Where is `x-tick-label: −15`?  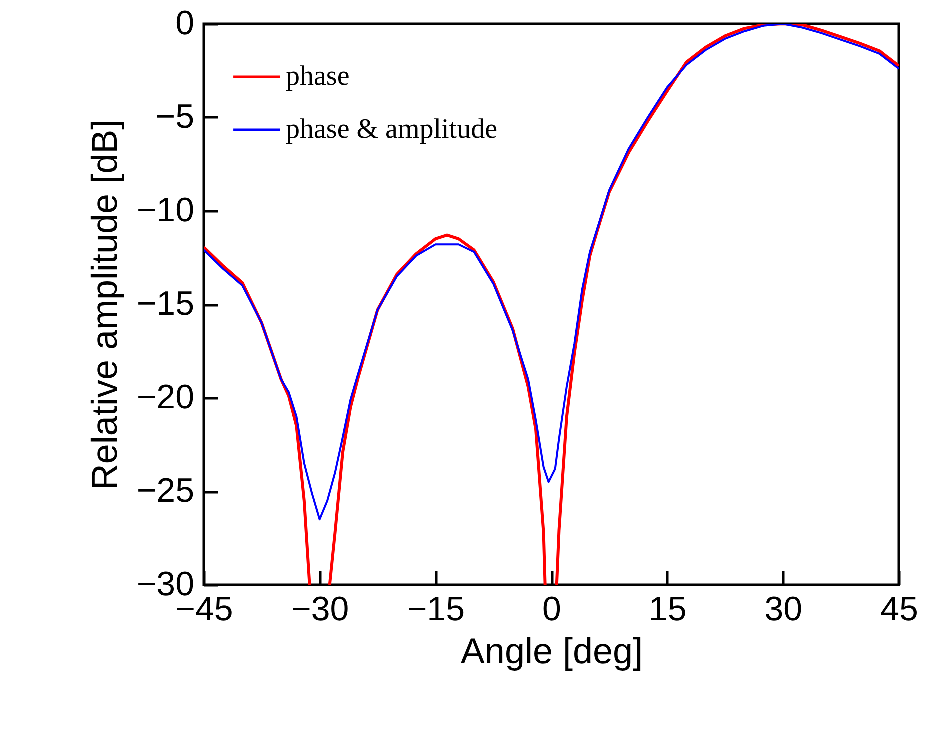
x-tick-label: −15 is located at coordinates (436, 609).